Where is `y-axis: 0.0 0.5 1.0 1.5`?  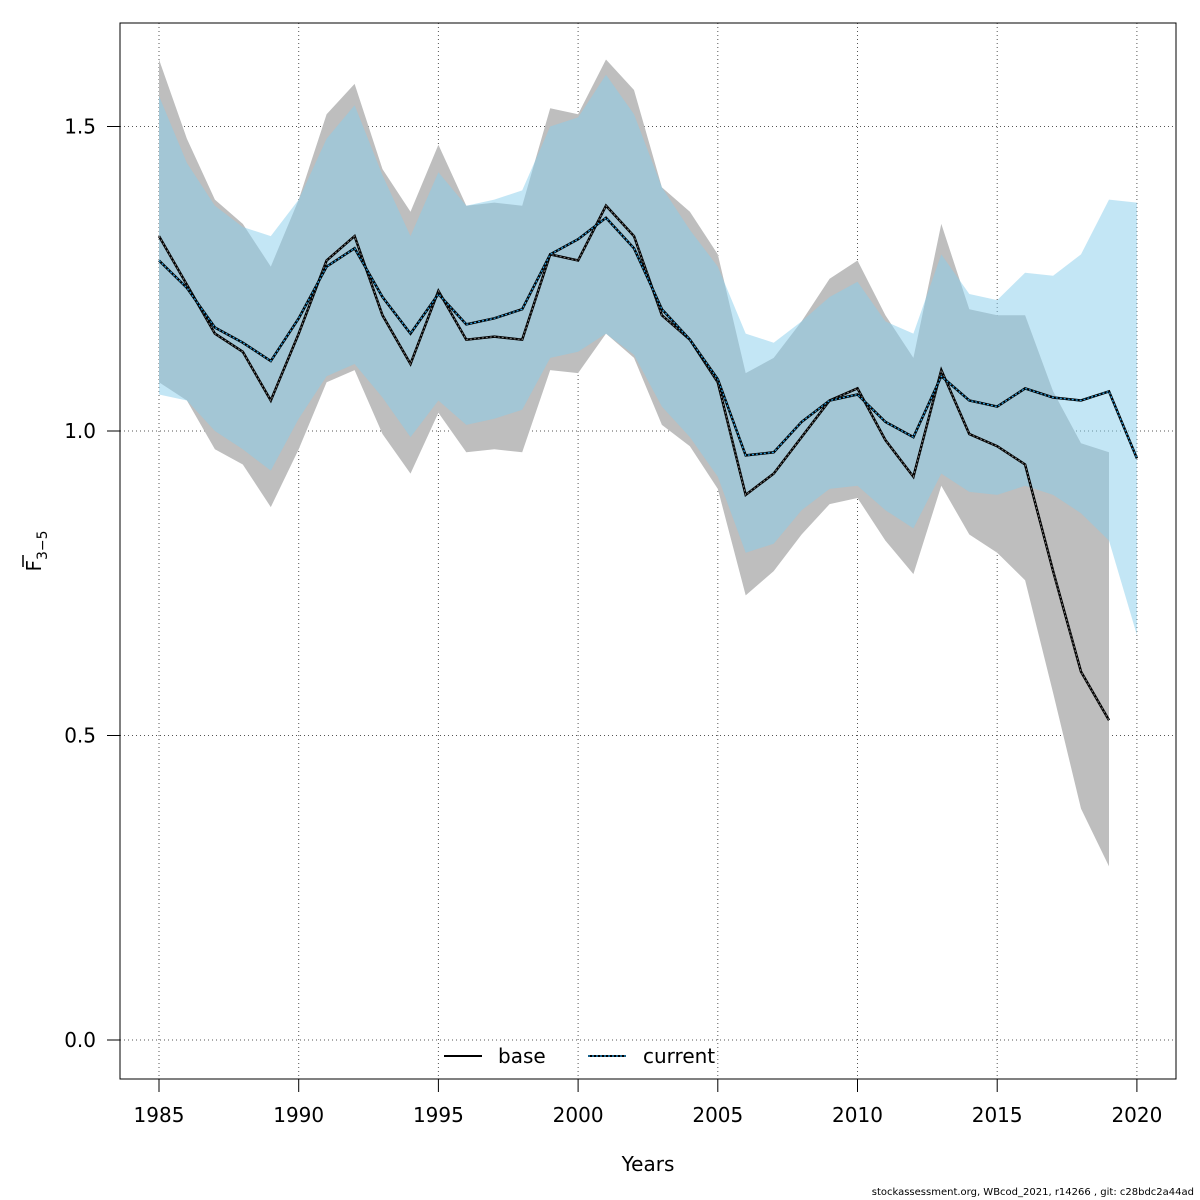 y-axis: 0.0 0.5 1.0 1.5 is located at coordinates (92, 583).